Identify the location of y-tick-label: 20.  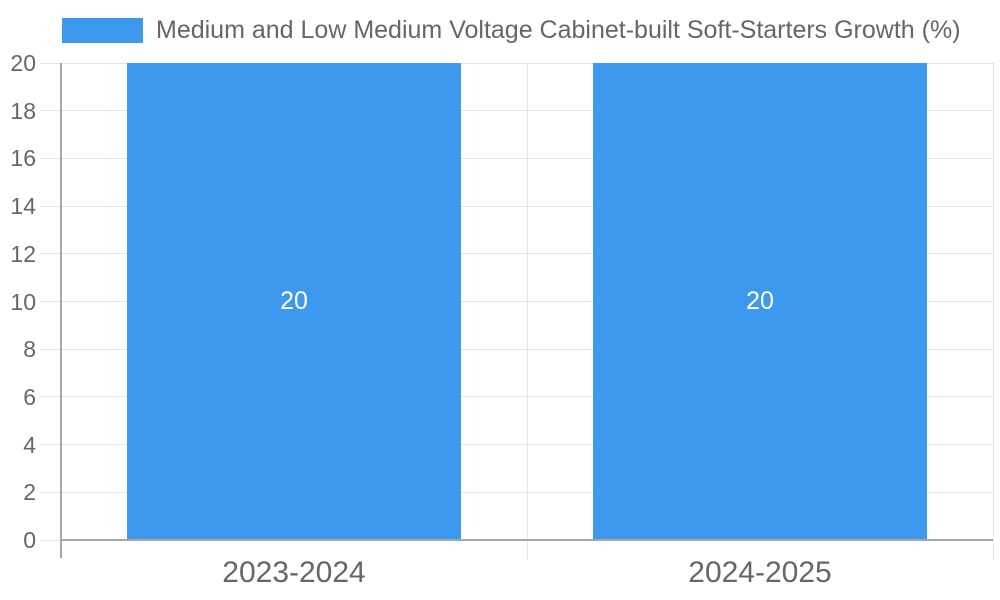
(23, 63).